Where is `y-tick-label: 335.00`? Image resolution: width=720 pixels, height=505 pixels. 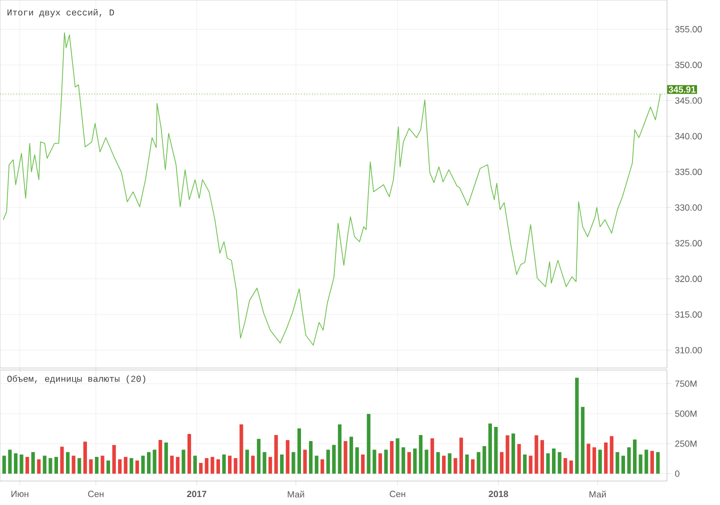
y-tick-label: 335.00 is located at coordinates (688, 172).